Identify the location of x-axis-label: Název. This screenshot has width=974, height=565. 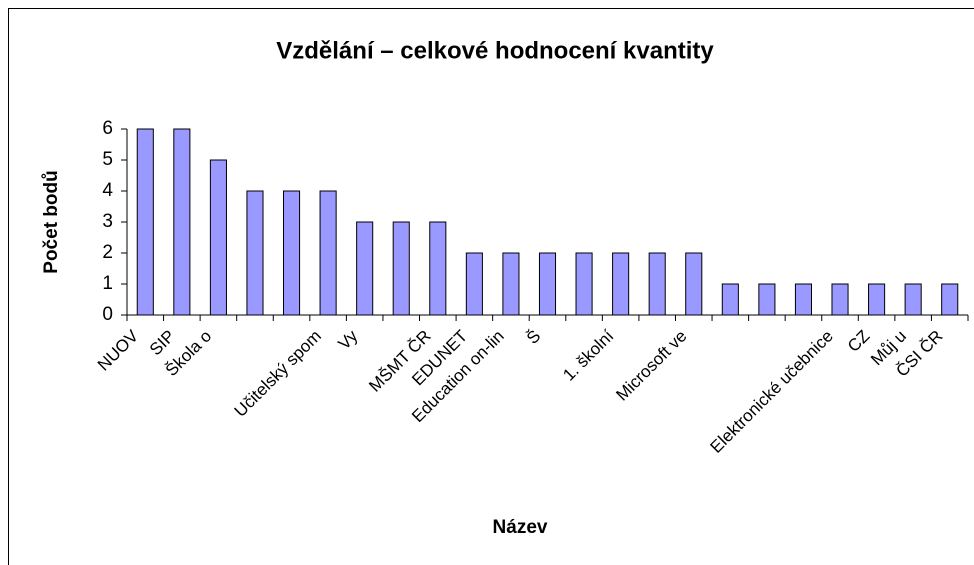
(520, 527).